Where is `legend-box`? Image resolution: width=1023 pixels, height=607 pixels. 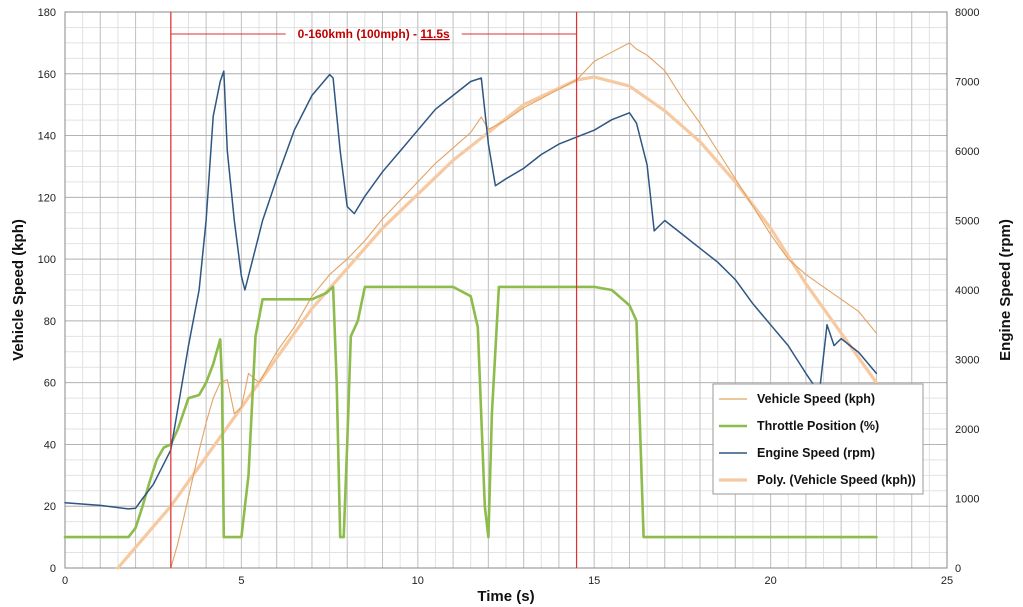
legend-box is located at coordinates (818, 439).